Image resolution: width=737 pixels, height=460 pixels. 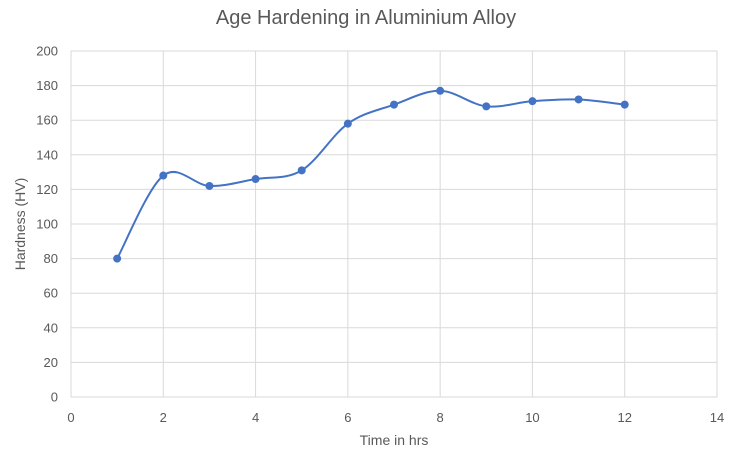 What do you see at coordinates (54, 397) in the screenshot?
I see `y-tick-label: 0` at bounding box center [54, 397].